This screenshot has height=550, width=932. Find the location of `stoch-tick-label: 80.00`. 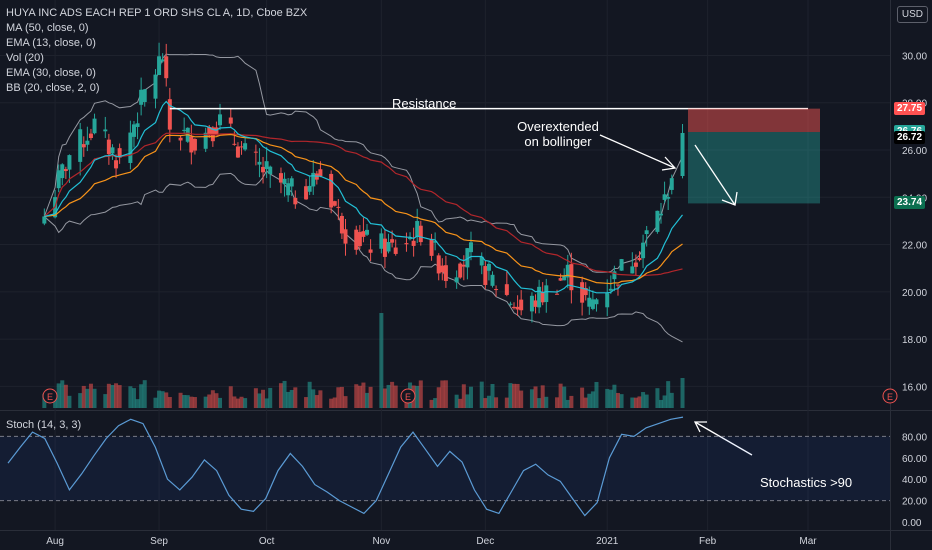

stoch-tick-label: 80.00 is located at coordinates (914, 437).